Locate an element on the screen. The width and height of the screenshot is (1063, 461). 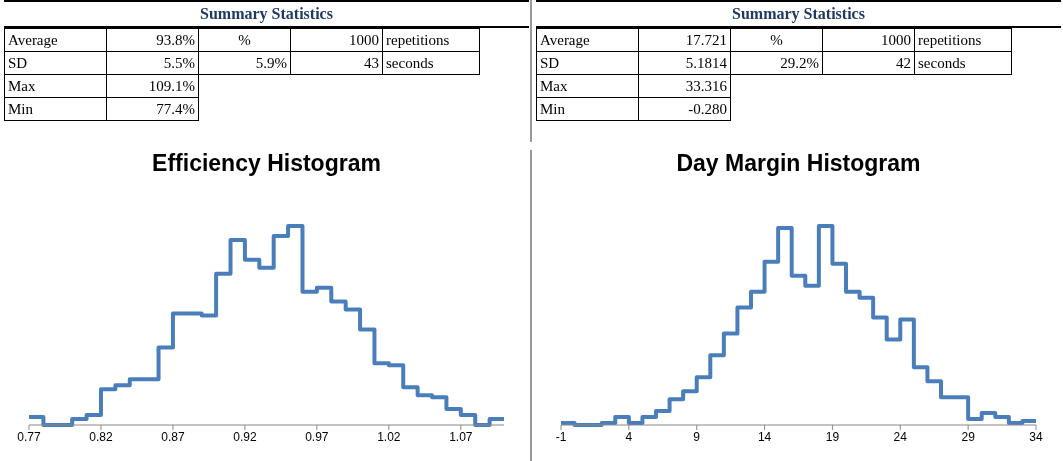
chart-title: Day Margin Histogram is located at coordinates (798, 163).